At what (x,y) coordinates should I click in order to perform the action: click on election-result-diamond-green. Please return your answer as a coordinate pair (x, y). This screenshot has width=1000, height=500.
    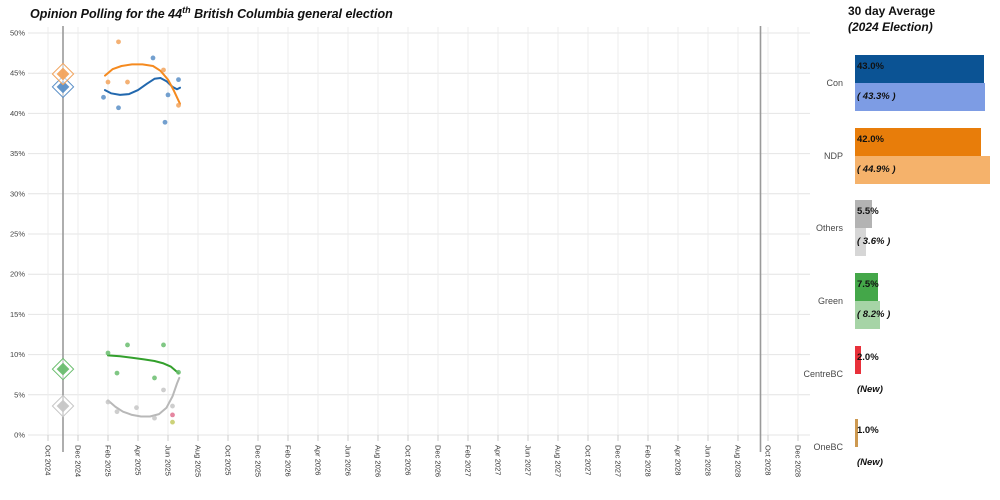
    Looking at the image, I should click on (63, 369).